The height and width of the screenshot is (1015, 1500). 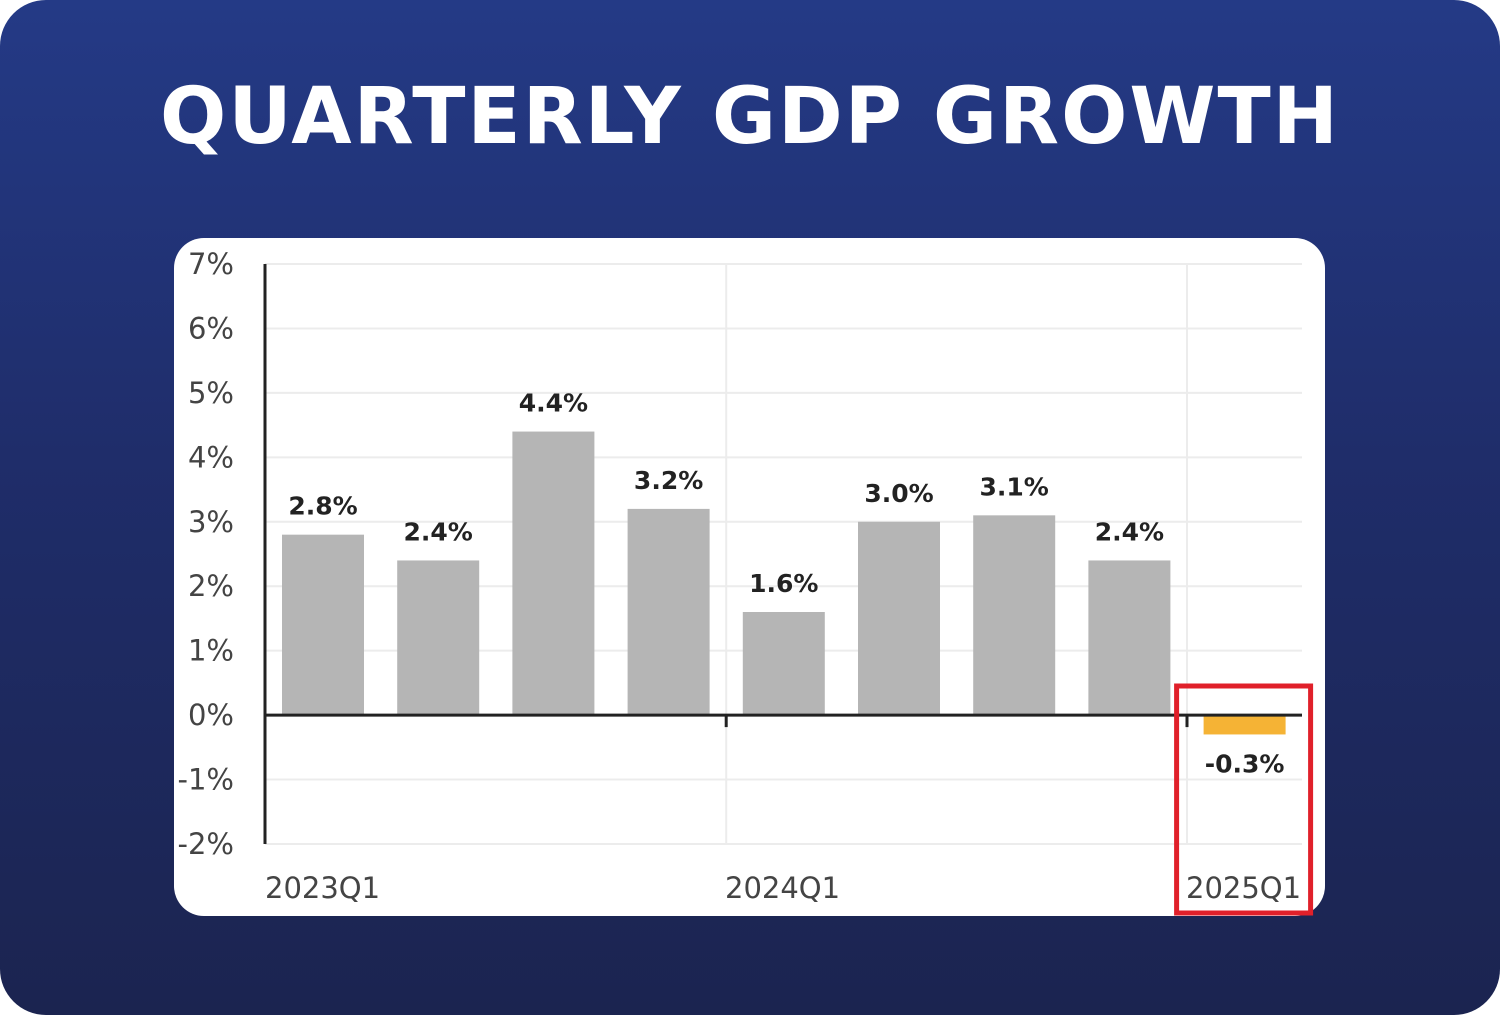 What do you see at coordinates (1243, 888) in the screenshot?
I see `x-tick-label: 2025Q1` at bounding box center [1243, 888].